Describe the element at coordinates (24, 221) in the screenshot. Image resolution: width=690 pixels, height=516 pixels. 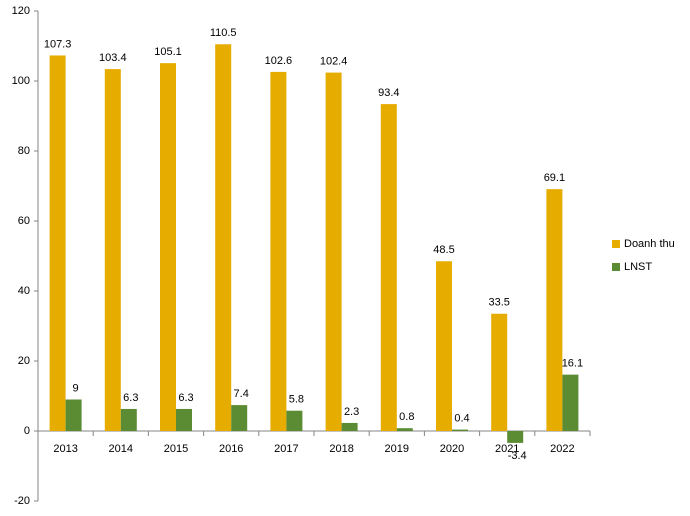
I see `y-tick-label: 60` at that location.